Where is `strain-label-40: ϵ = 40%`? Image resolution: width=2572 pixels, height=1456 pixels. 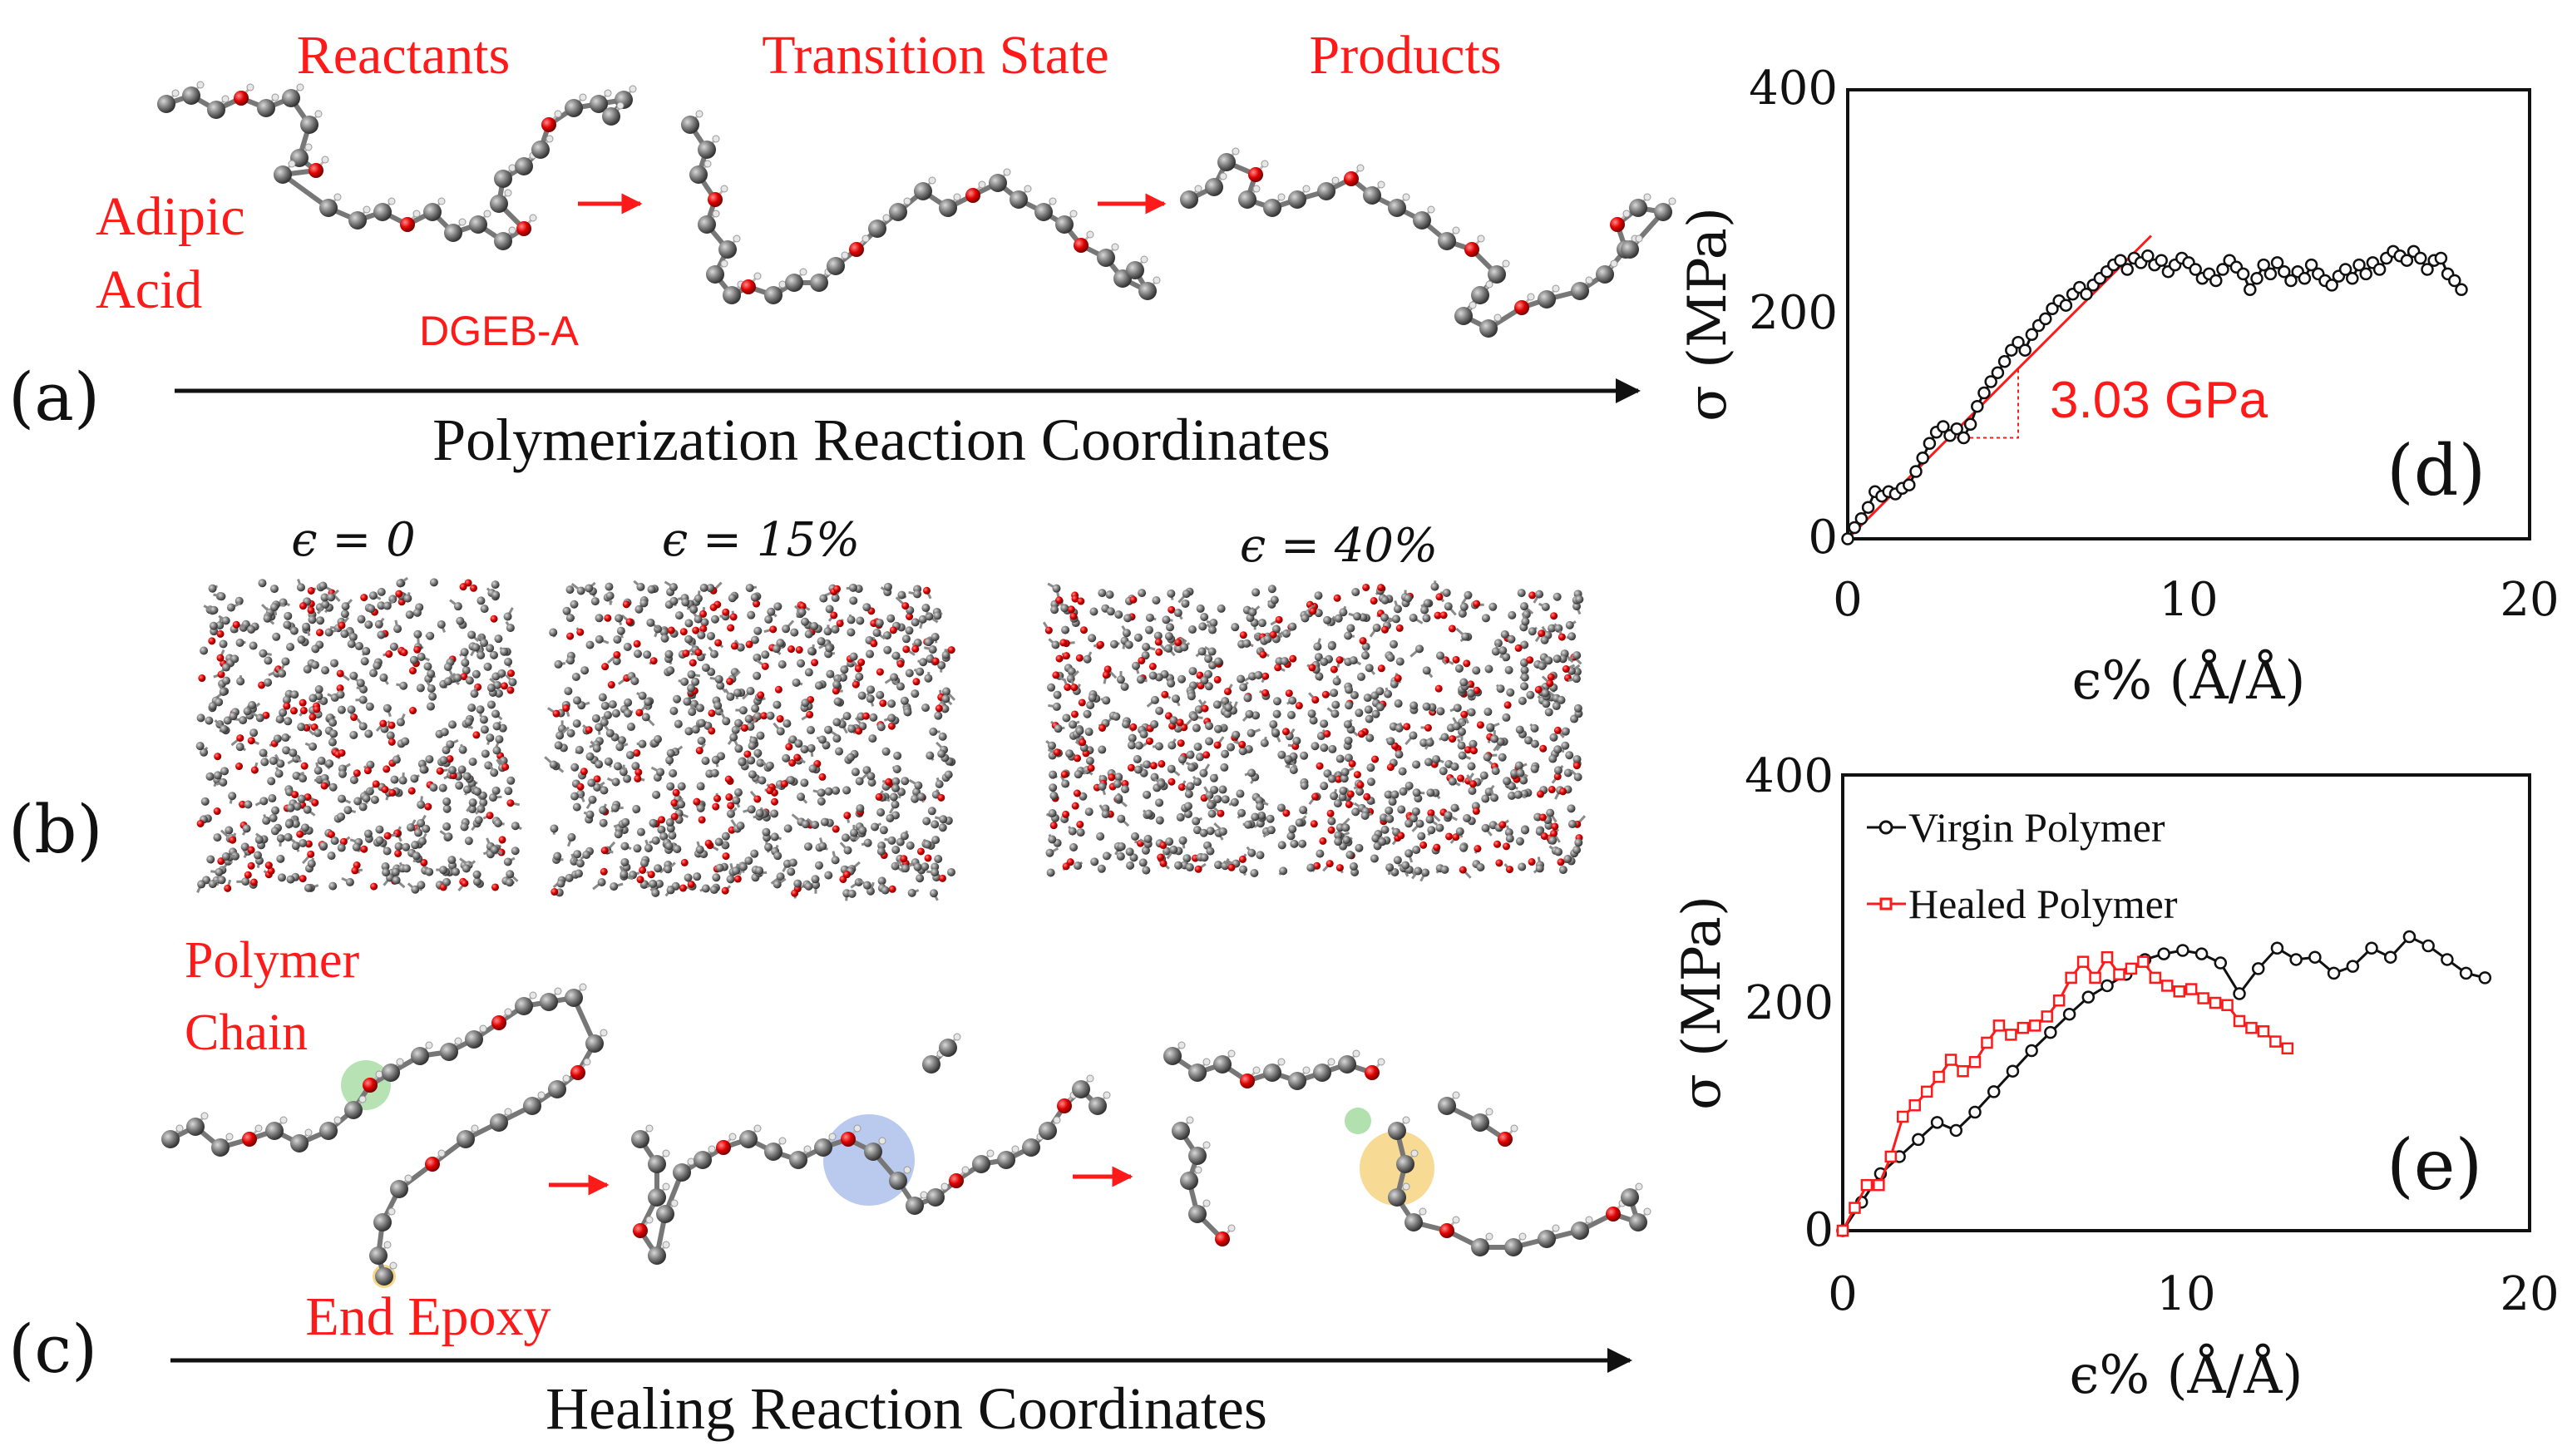 strain-label-40: ϵ = 40% is located at coordinates (1339, 546).